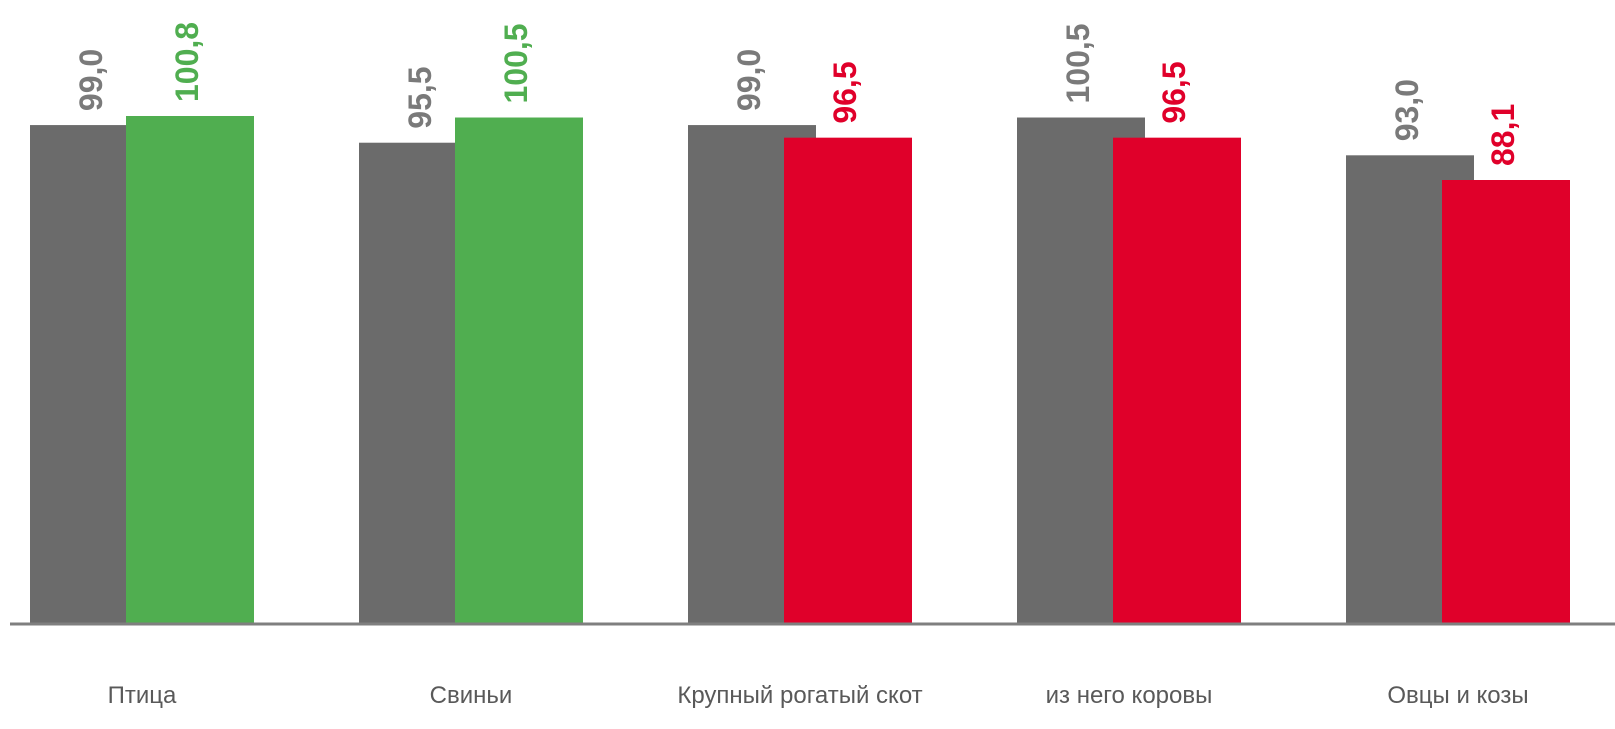 The height and width of the screenshot is (729, 1615). What do you see at coordinates (1503, 135) in the screenshot?
I see `value-label-series2-5: 88,1` at bounding box center [1503, 135].